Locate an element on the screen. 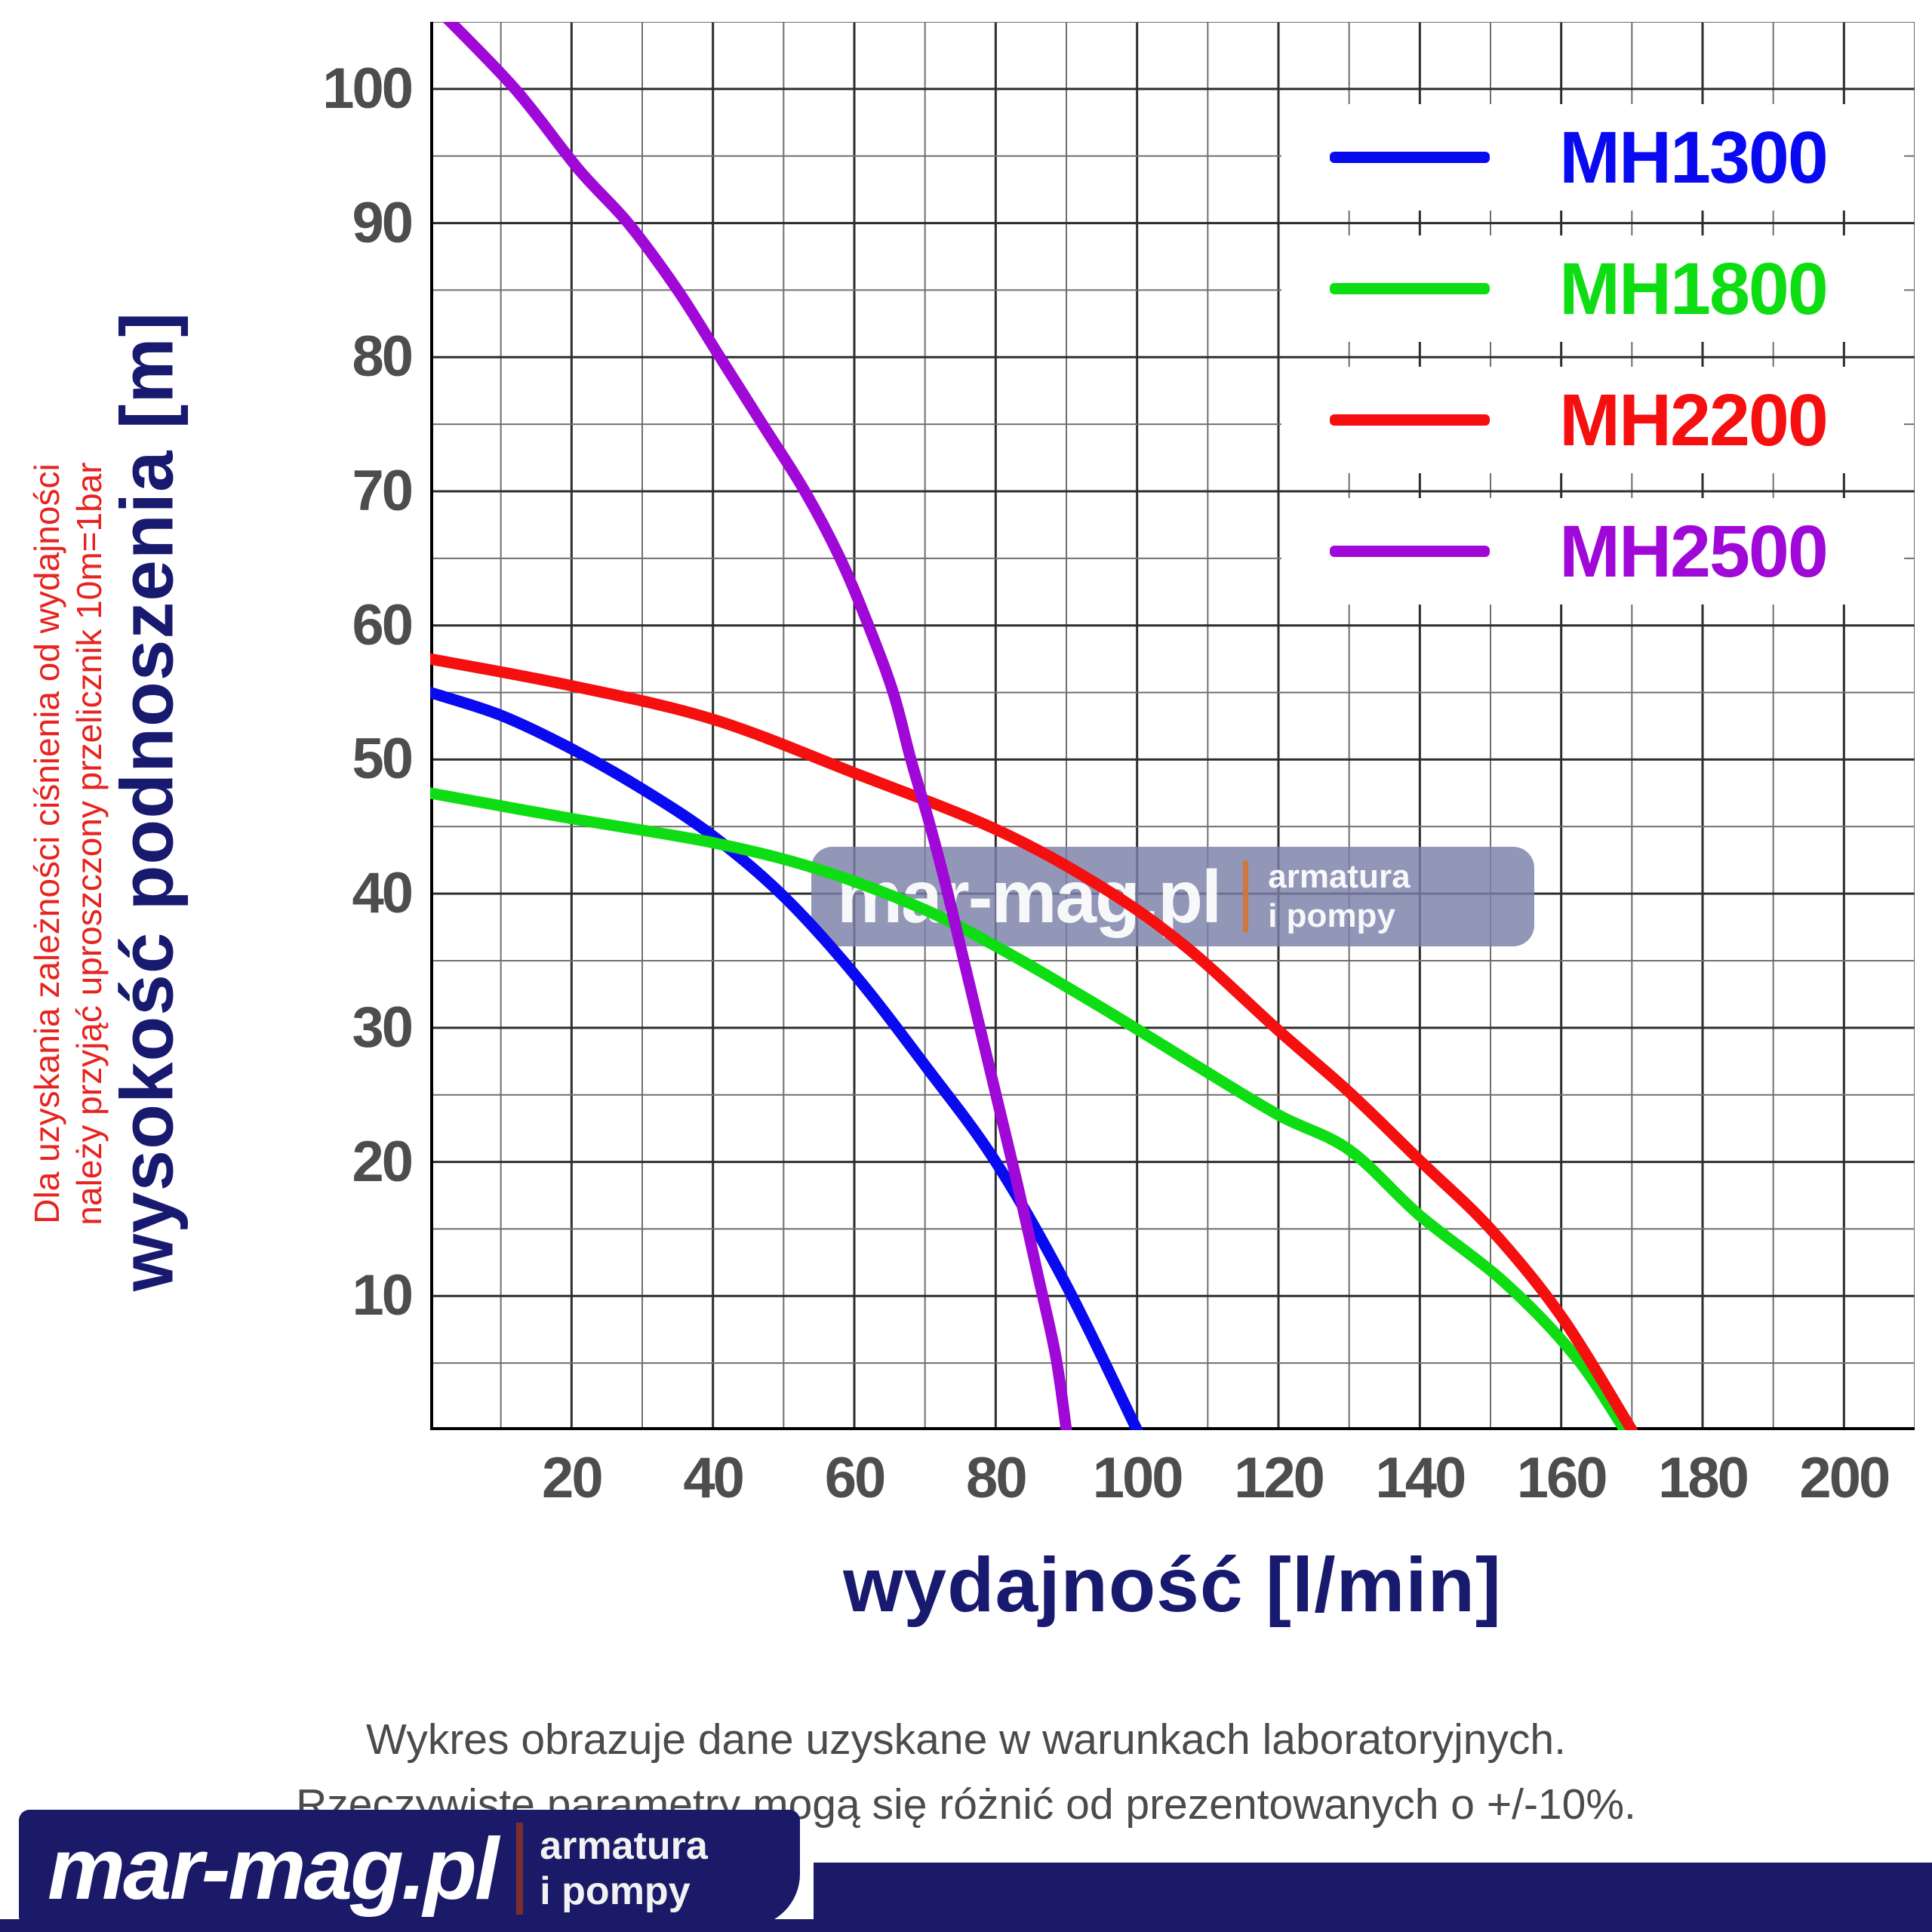 The image size is (1932, 1932). footer-logo-tag-line1: armatura is located at coordinates (624, 1845).